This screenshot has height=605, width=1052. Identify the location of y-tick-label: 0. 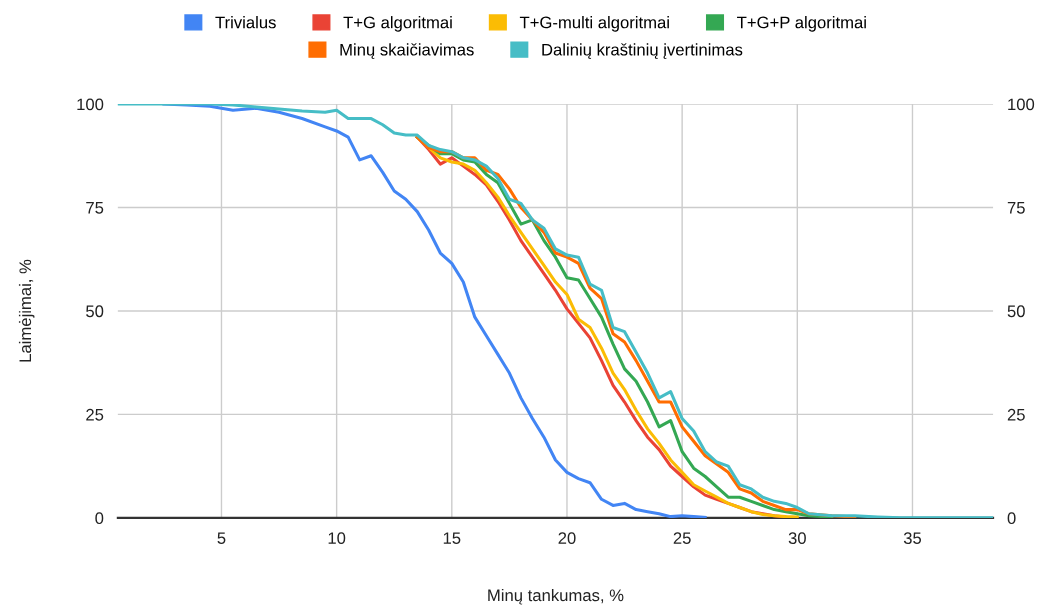
(99, 518).